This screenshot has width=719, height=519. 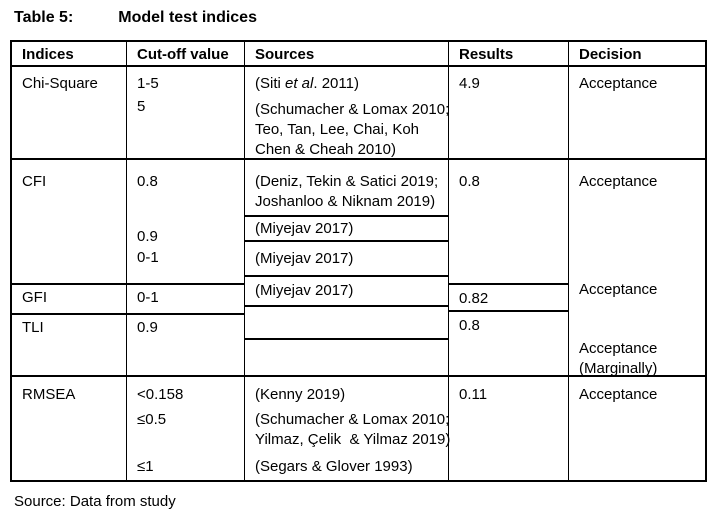 I want to click on cell-chisquare-decision: Acceptance, so click(x=618, y=83).